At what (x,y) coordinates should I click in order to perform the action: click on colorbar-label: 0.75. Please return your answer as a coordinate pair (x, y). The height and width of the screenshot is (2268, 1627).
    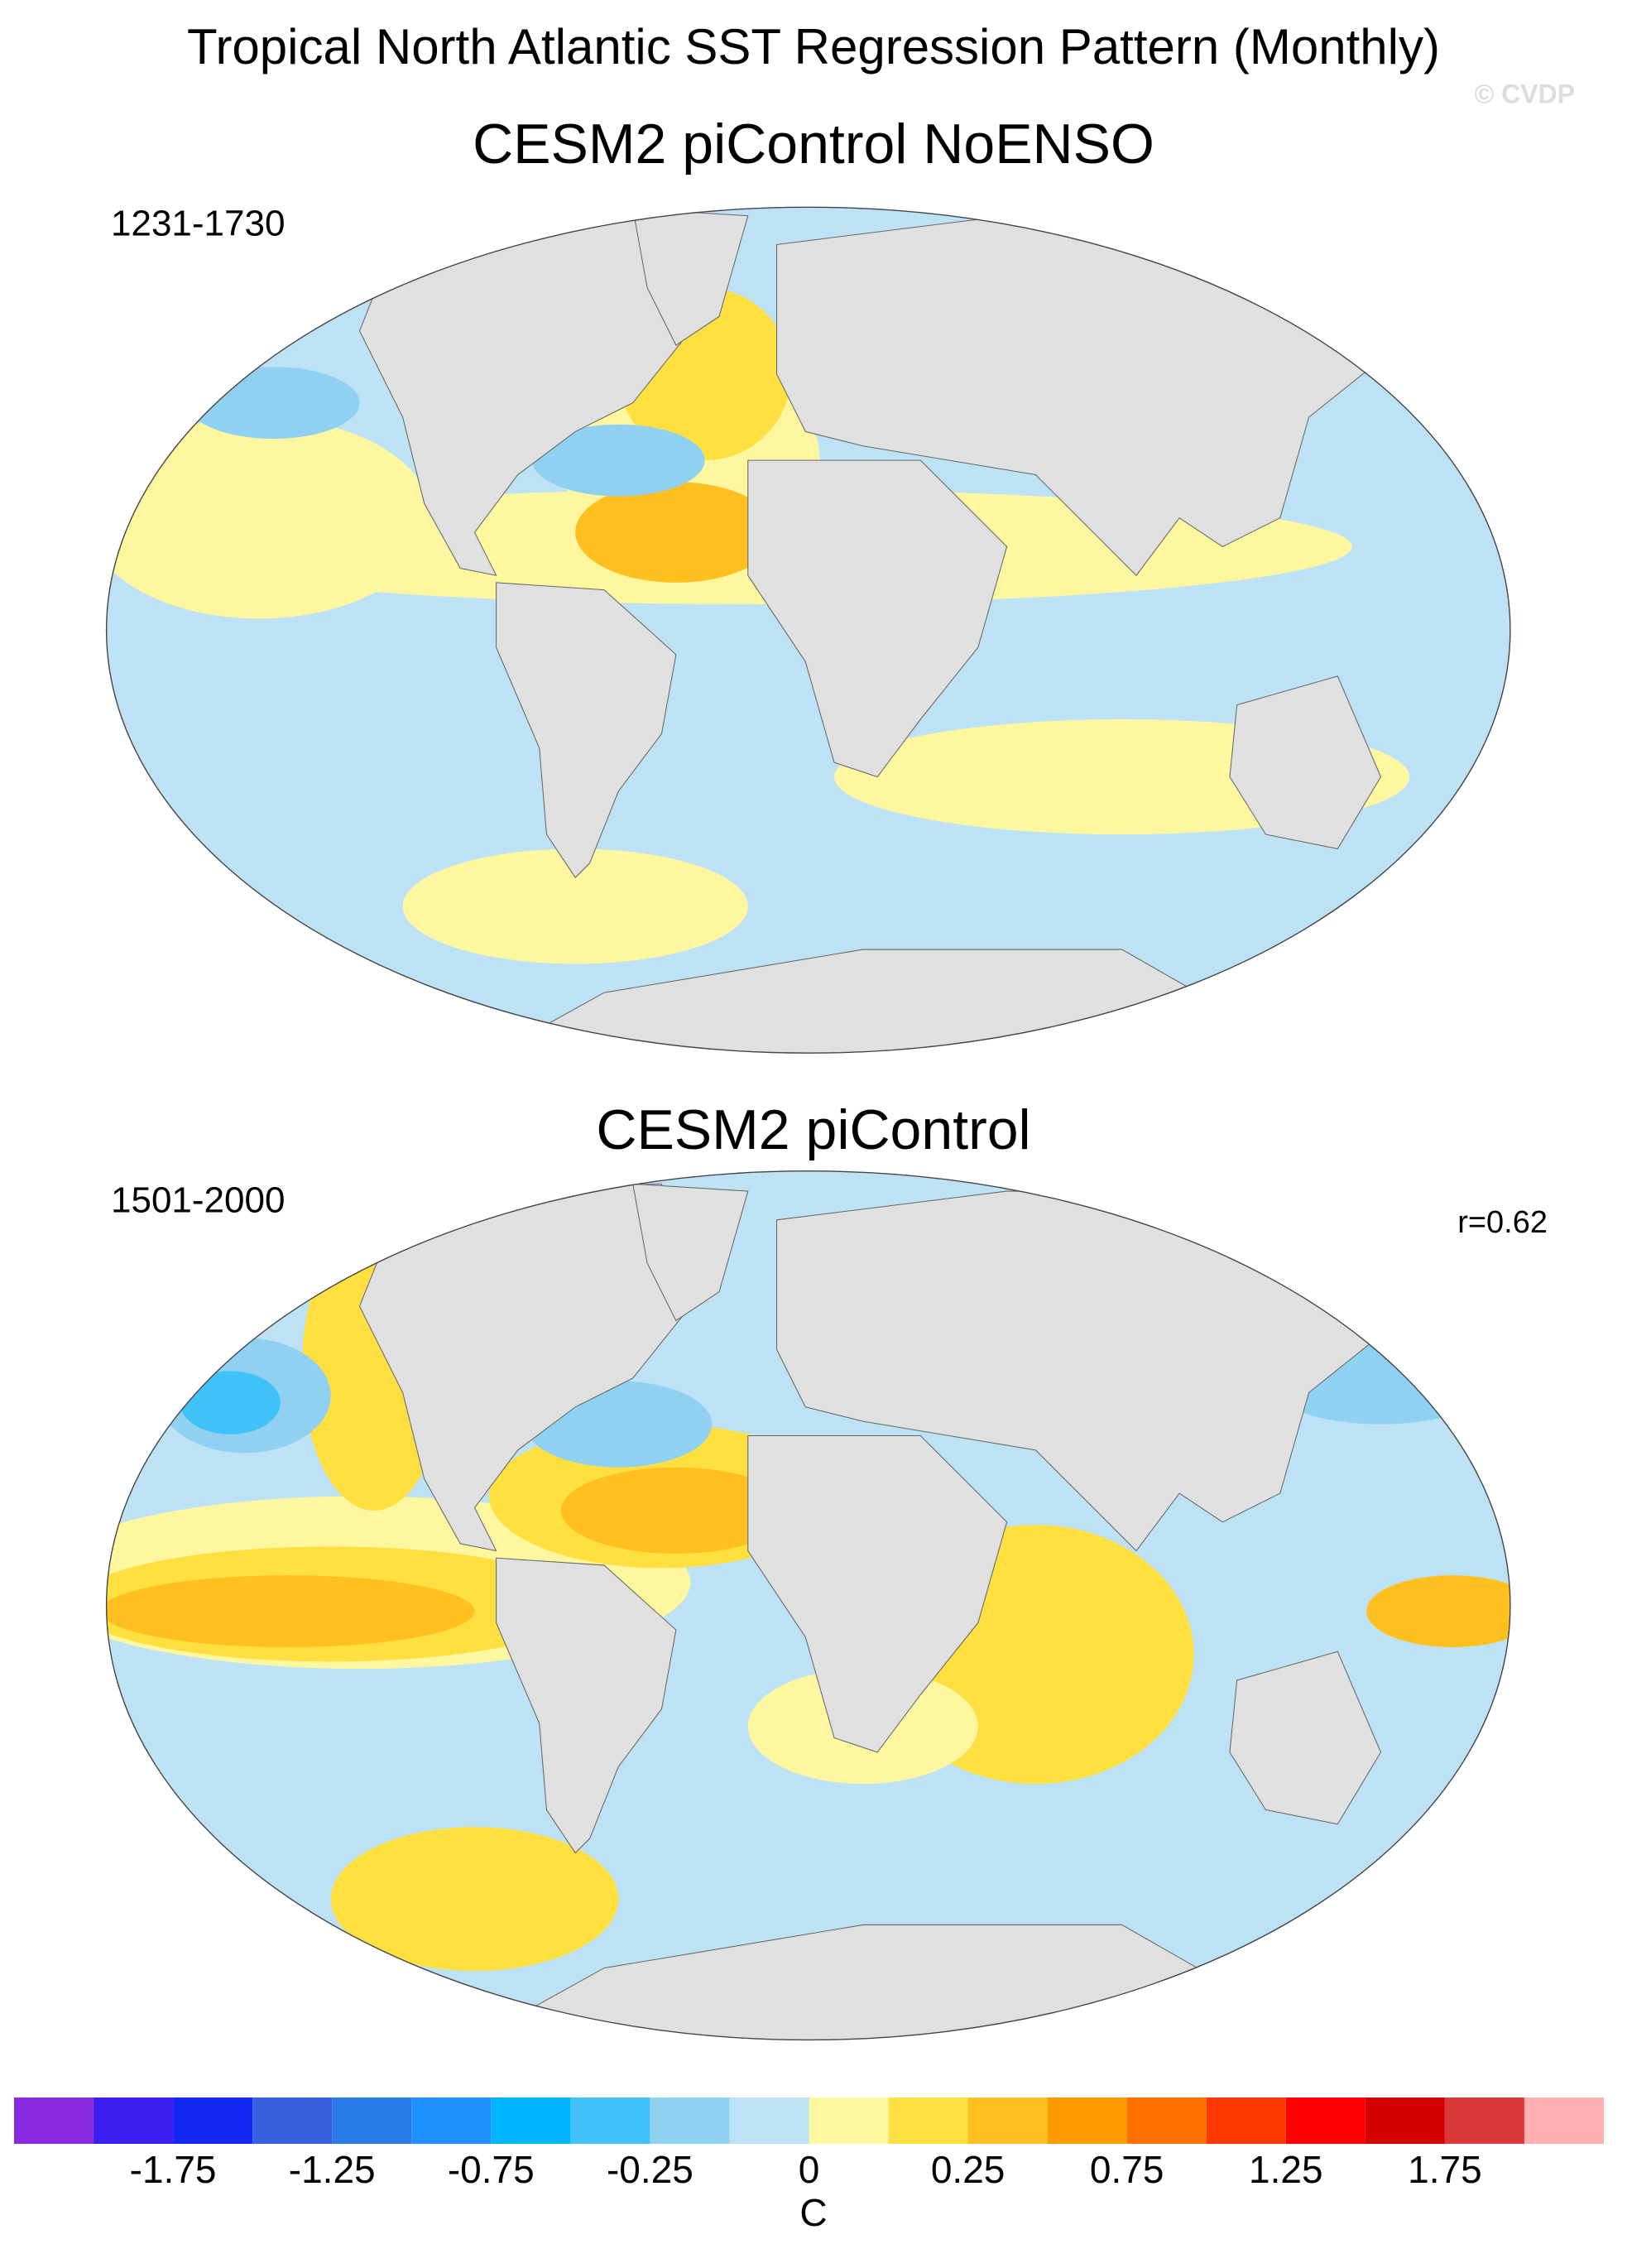
    Looking at the image, I should click on (1127, 2169).